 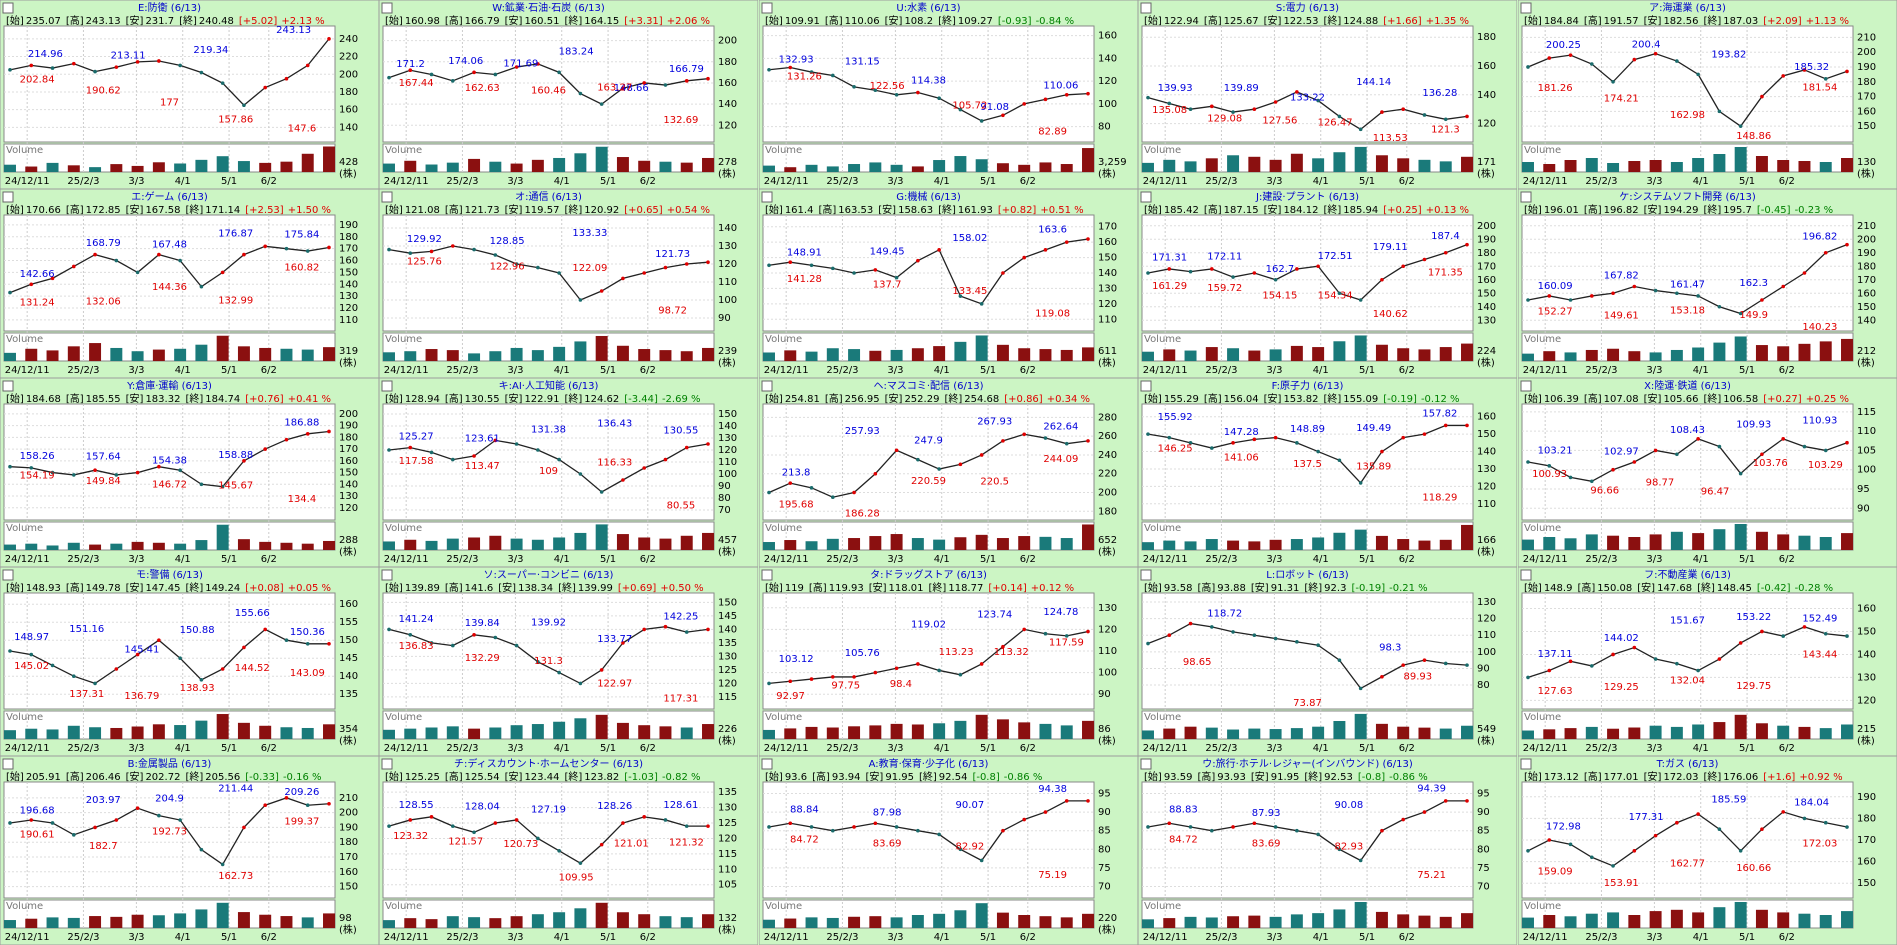 What do you see at coordinates (681, 777) in the screenshot?
I see `change-pct: -0.82 %` at bounding box center [681, 777].